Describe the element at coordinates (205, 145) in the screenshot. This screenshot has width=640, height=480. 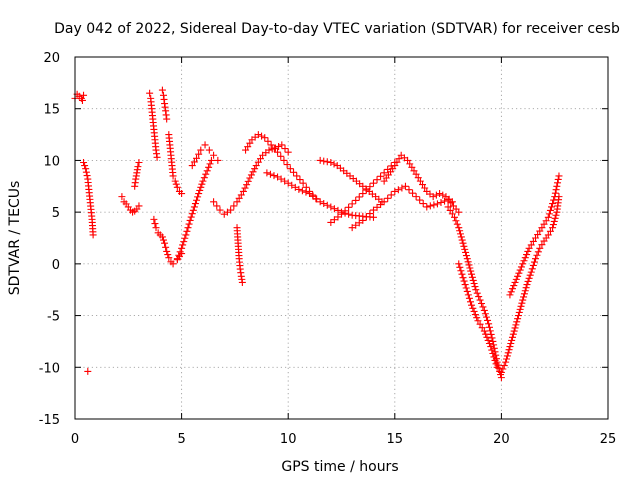
I see `data-point-rise-5.5h` at that location.